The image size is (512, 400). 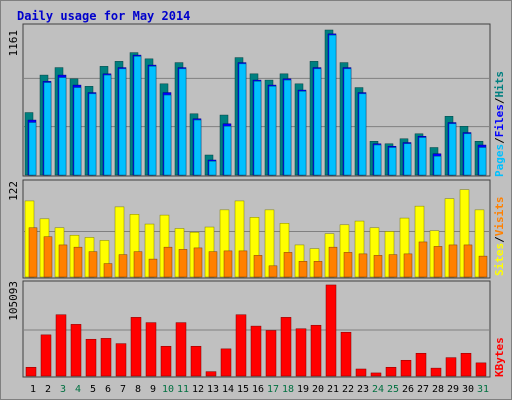 I want to click on day-label: 17, so click(x=273, y=389).